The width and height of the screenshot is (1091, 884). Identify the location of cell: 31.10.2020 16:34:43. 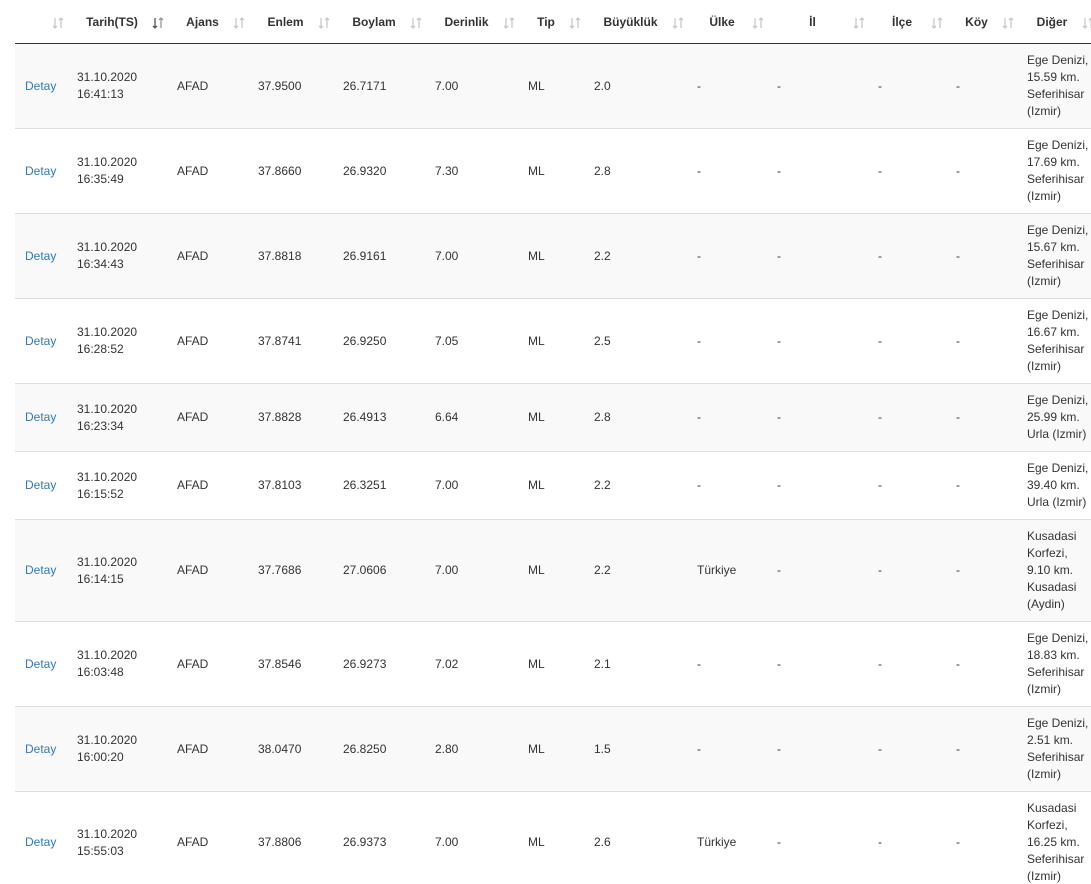
(120, 256).